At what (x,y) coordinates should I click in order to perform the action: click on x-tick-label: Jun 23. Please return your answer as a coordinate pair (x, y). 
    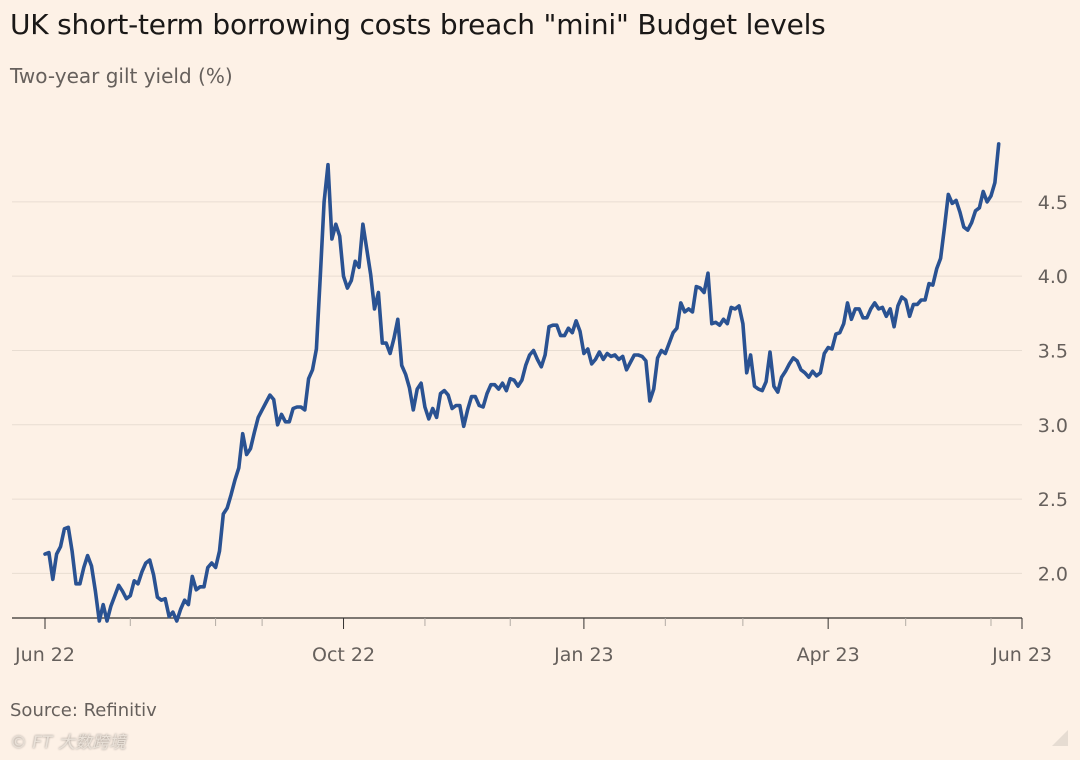
    Looking at the image, I should click on (1021, 655).